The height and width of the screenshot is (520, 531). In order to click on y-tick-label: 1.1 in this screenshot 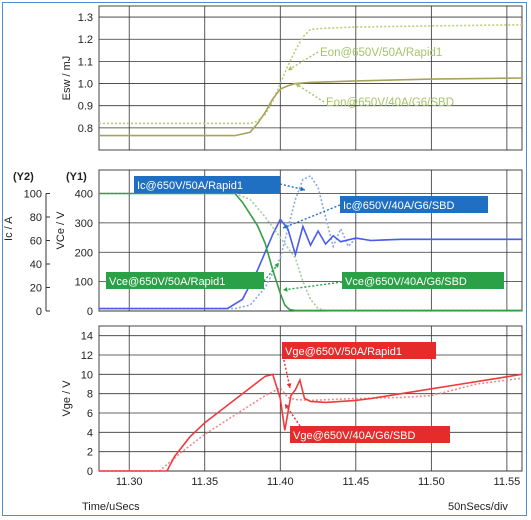, I will do `click(85, 62)`.